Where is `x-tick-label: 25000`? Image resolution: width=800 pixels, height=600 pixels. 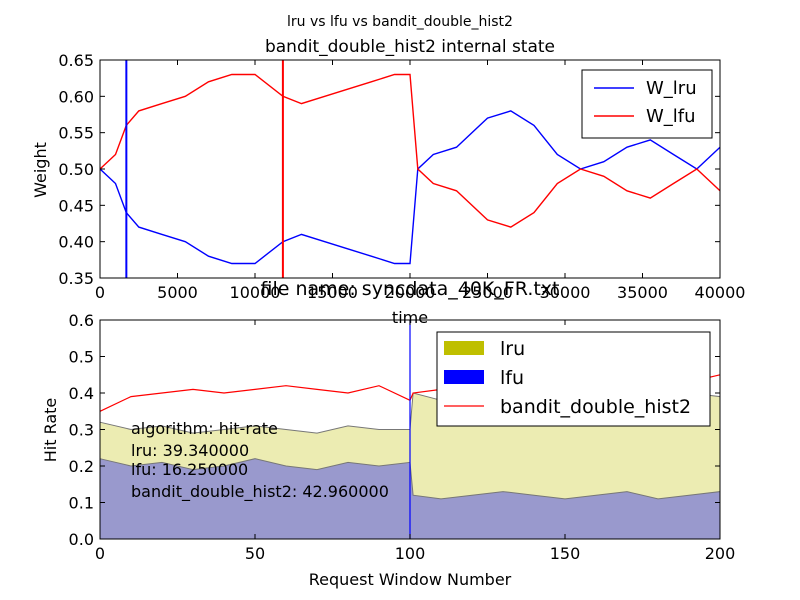 x-tick-label: 25000 is located at coordinates (487, 292).